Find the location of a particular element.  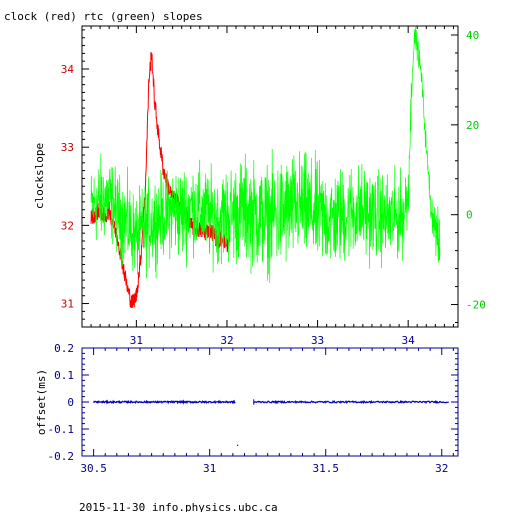

slope-x-tick-label: 32 is located at coordinates (226, 340).